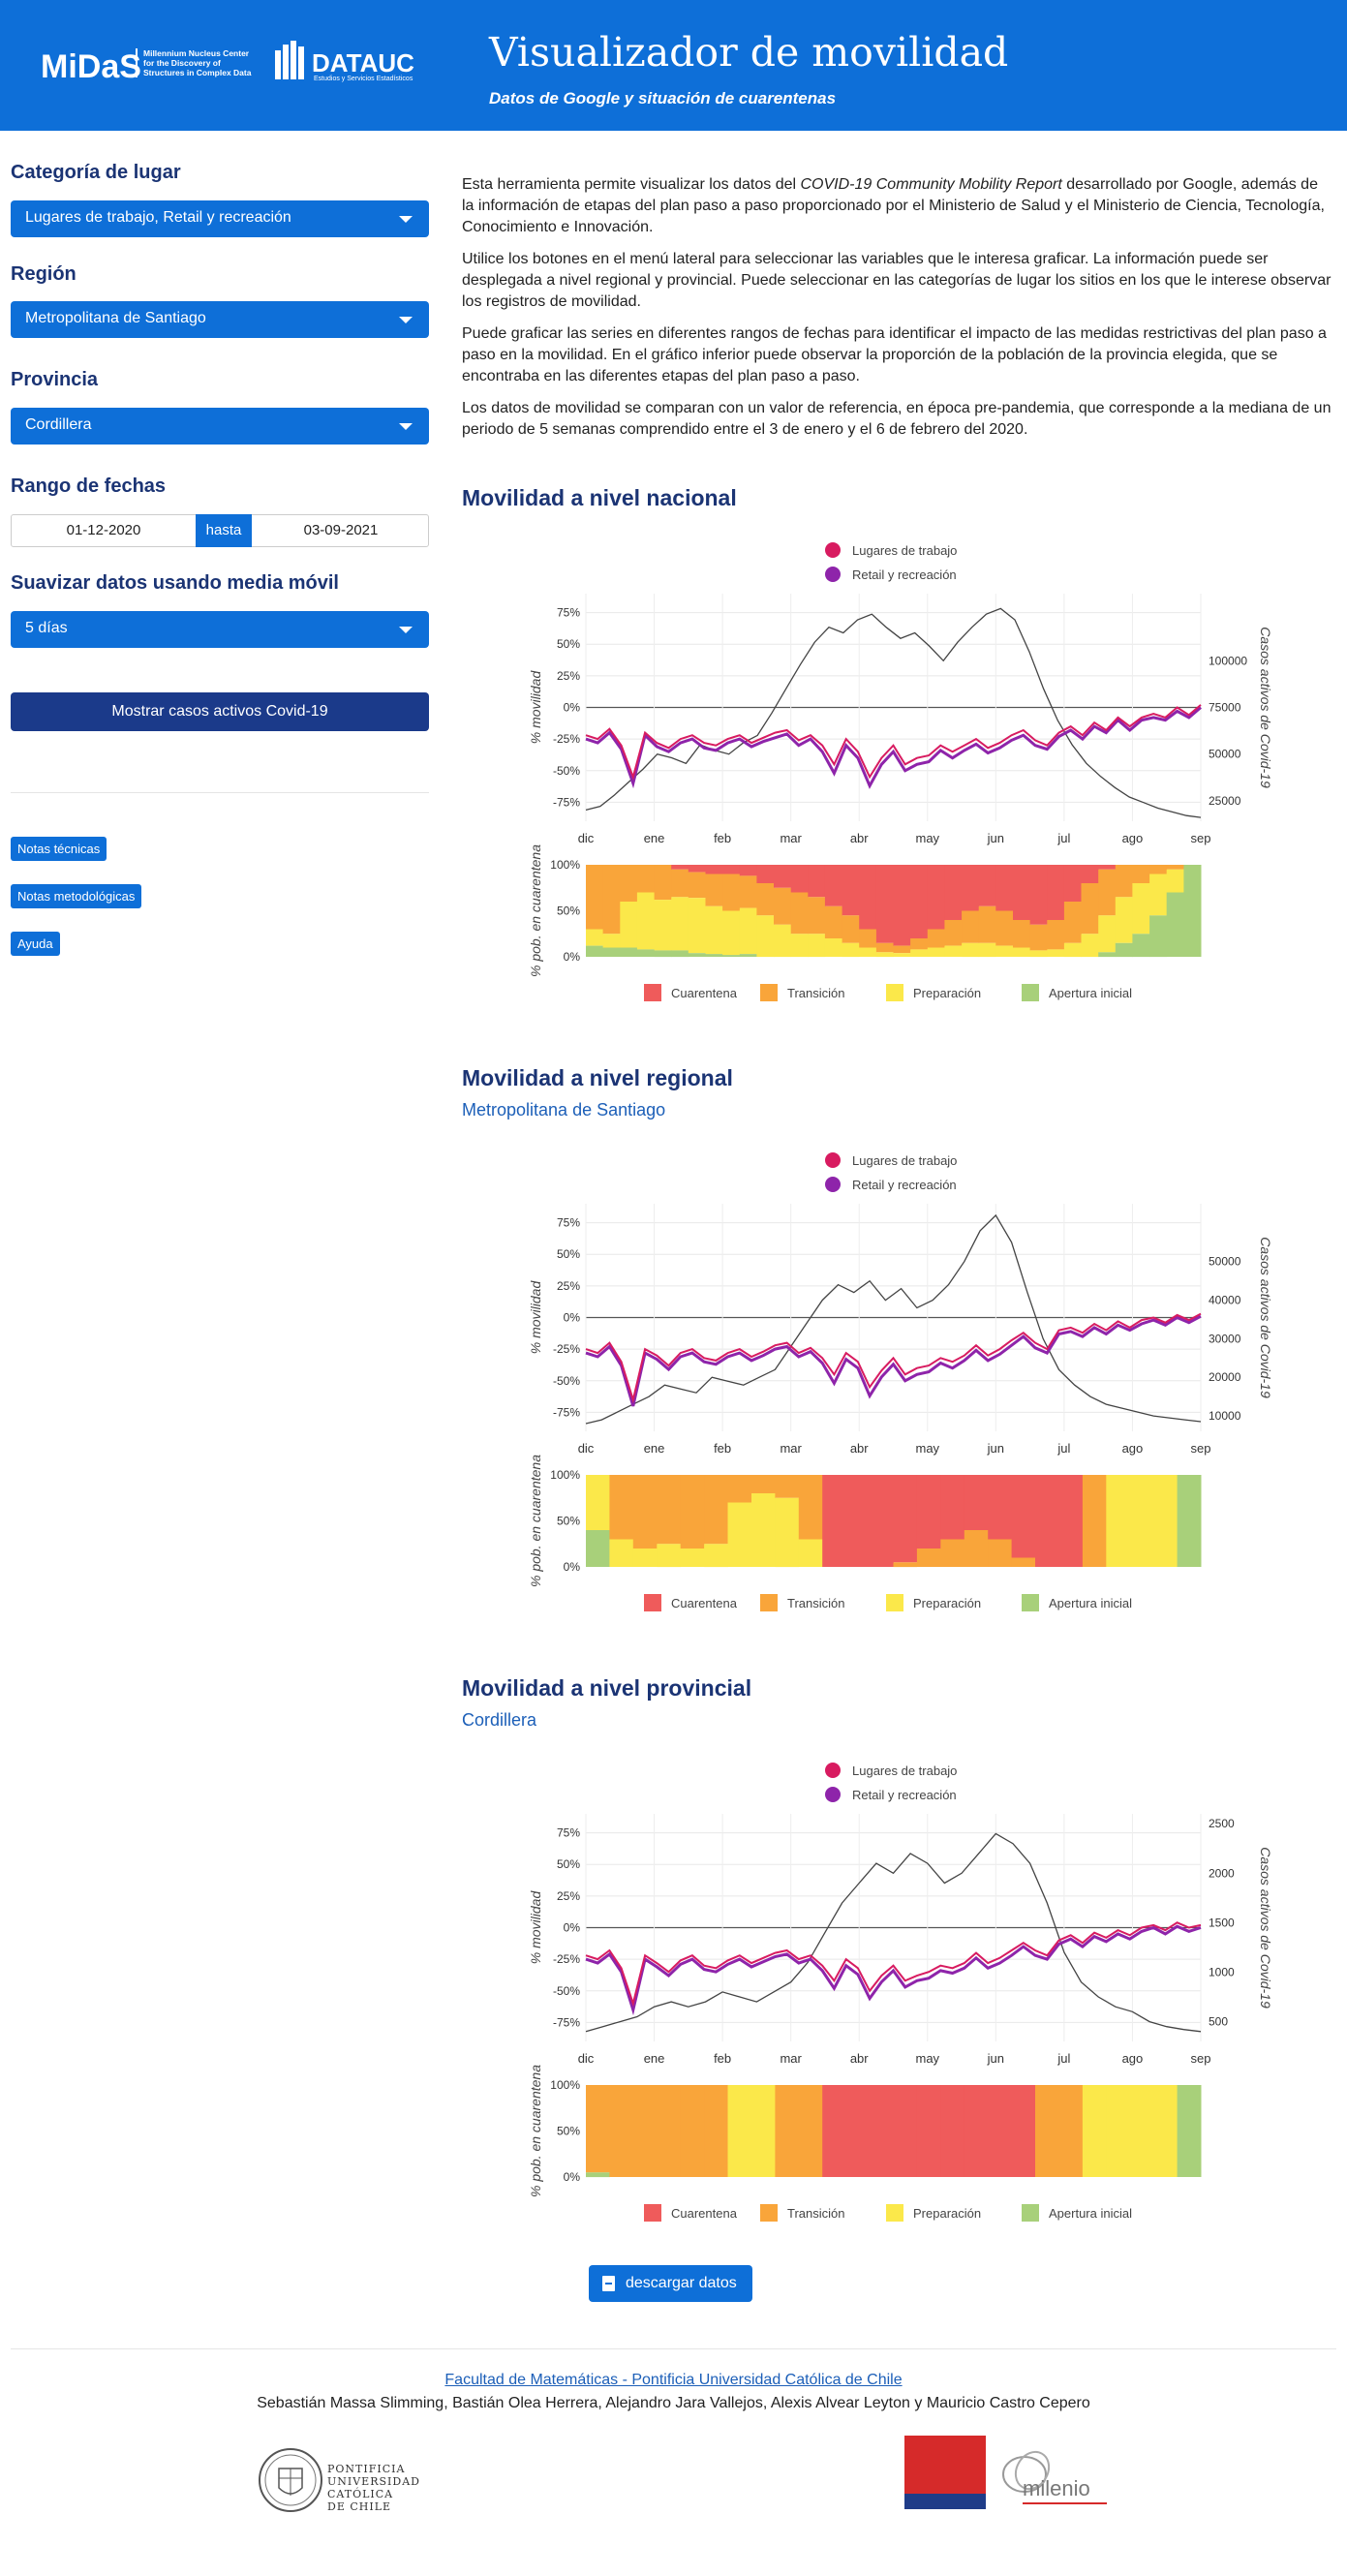 This screenshot has height=2576, width=1347. I want to click on smoothing-label: Suavizar datos usando media móvil, so click(175, 583).